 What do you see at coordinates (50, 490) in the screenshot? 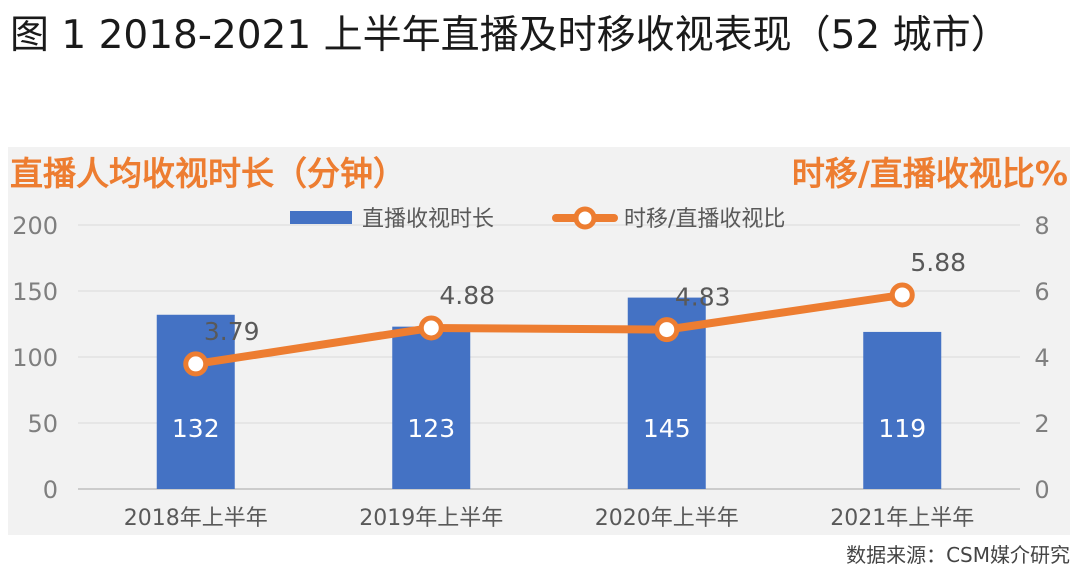
I see `left-tick-label: 0` at bounding box center [50, 490].